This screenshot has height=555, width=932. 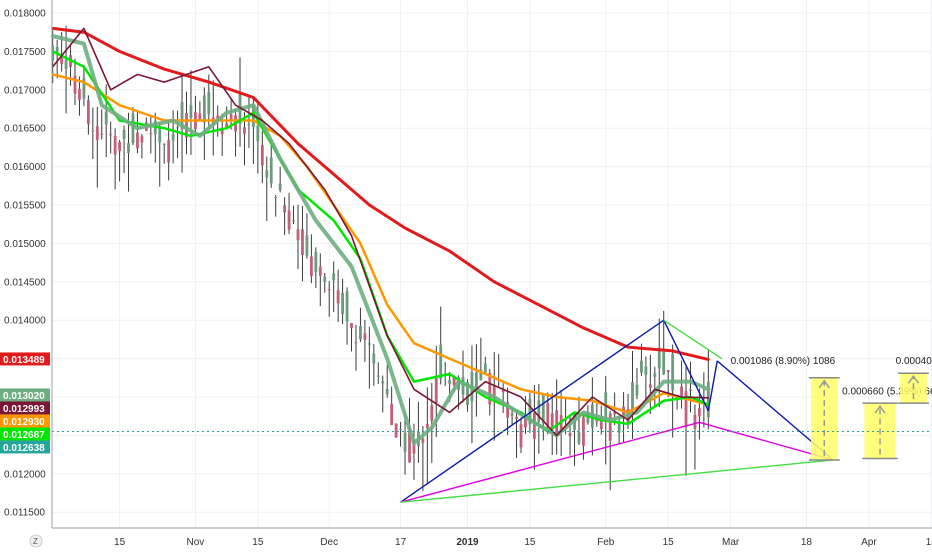 I want to click on x-tick-label: Apr, so click(x=869, y=542).